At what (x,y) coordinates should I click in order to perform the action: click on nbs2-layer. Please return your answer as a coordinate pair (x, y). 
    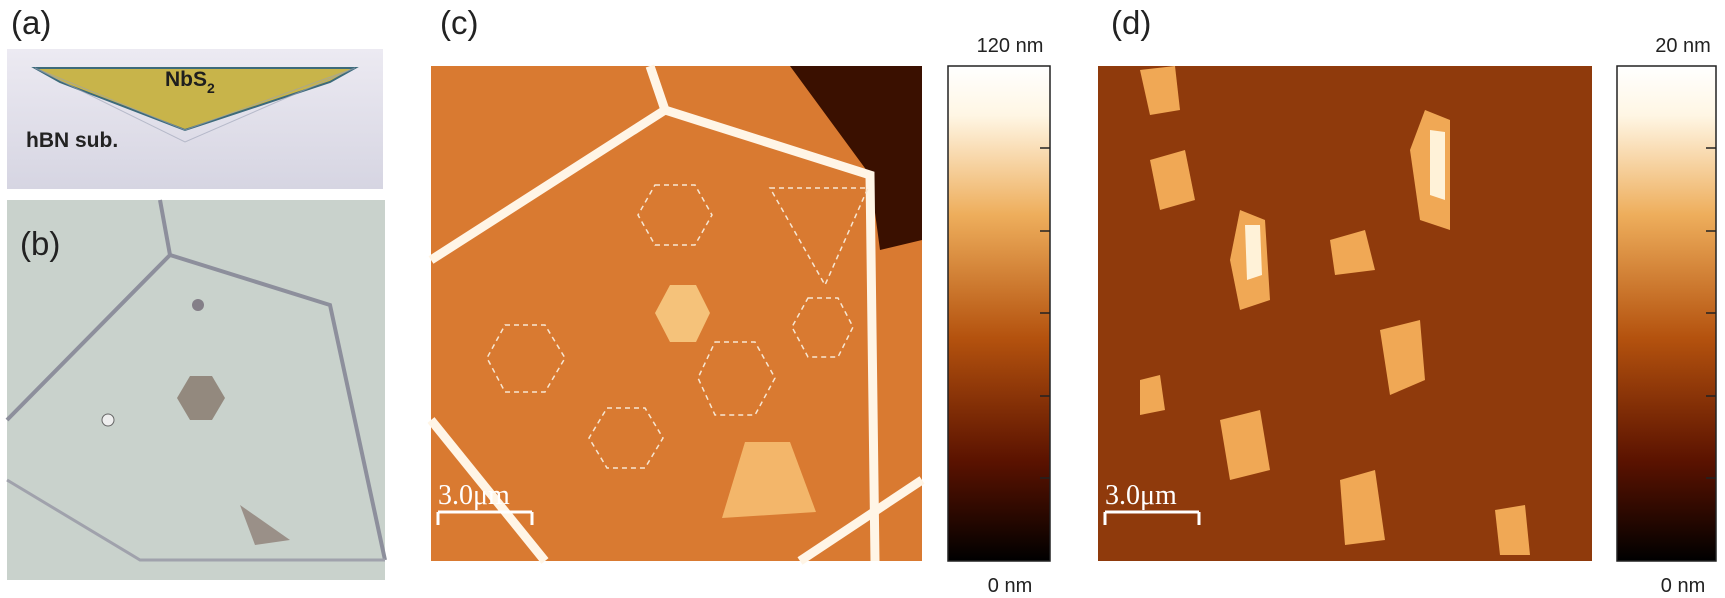
    Looking at the image, I should click on (195, 99).